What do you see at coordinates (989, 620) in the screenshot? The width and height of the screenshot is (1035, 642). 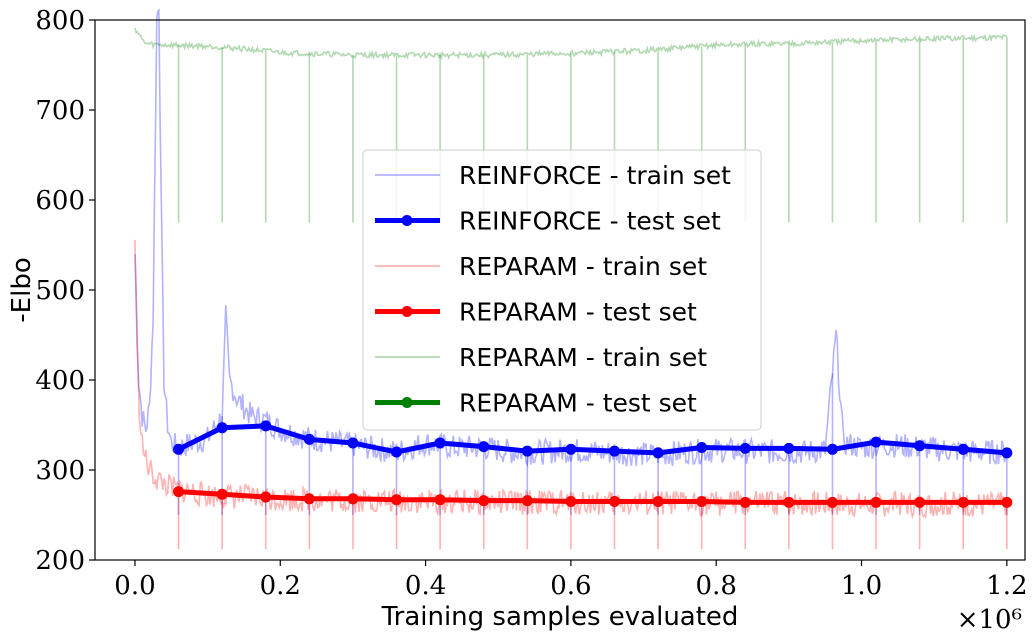 I see `x-axis-multiplier: ×10⁶` at bounding box center [989, 620].